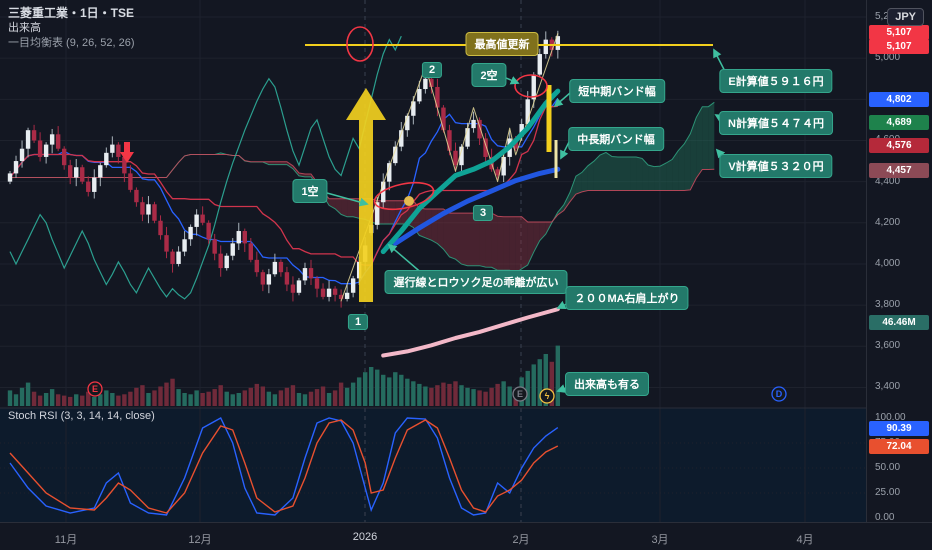  Describe the element at coordinates (899, 145) in the screenshot. I see `price-axis-badge: 4,576` at that location.